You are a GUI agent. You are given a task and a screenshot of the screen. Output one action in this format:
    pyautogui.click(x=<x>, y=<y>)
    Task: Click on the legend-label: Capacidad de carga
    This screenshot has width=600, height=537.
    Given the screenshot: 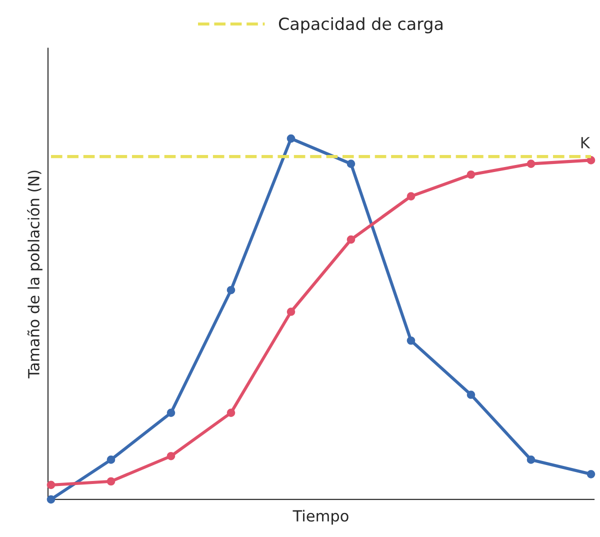 What is the action you would take?
    pyautogui.click(x=360, y=25)
    